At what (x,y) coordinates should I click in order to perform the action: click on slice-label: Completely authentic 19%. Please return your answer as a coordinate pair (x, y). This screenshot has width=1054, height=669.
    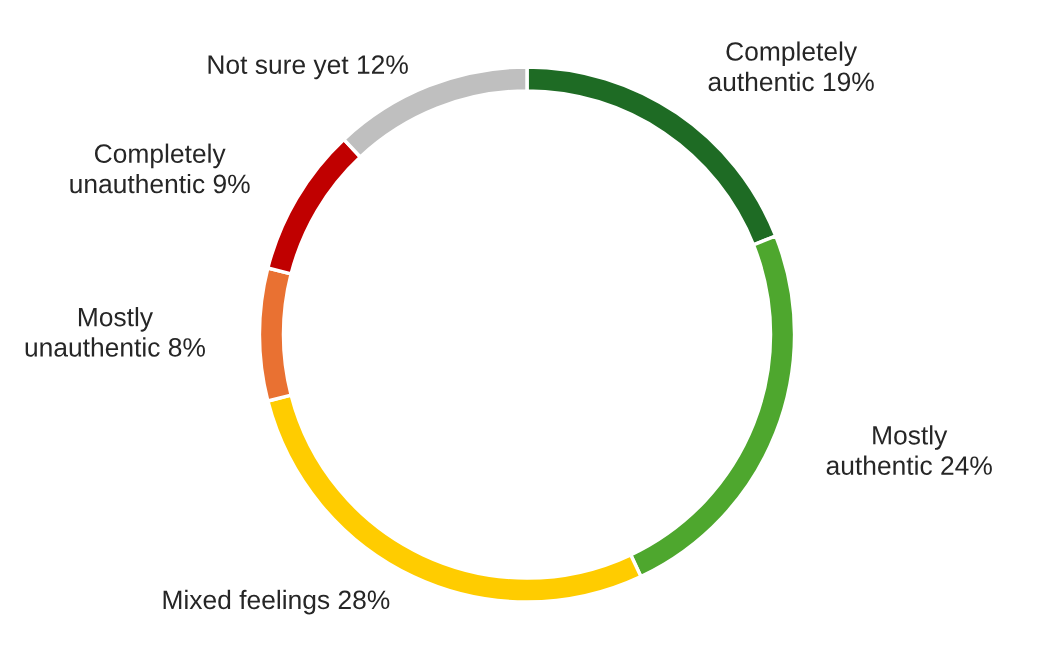
    Looking at the image, I should click on (791, 66).